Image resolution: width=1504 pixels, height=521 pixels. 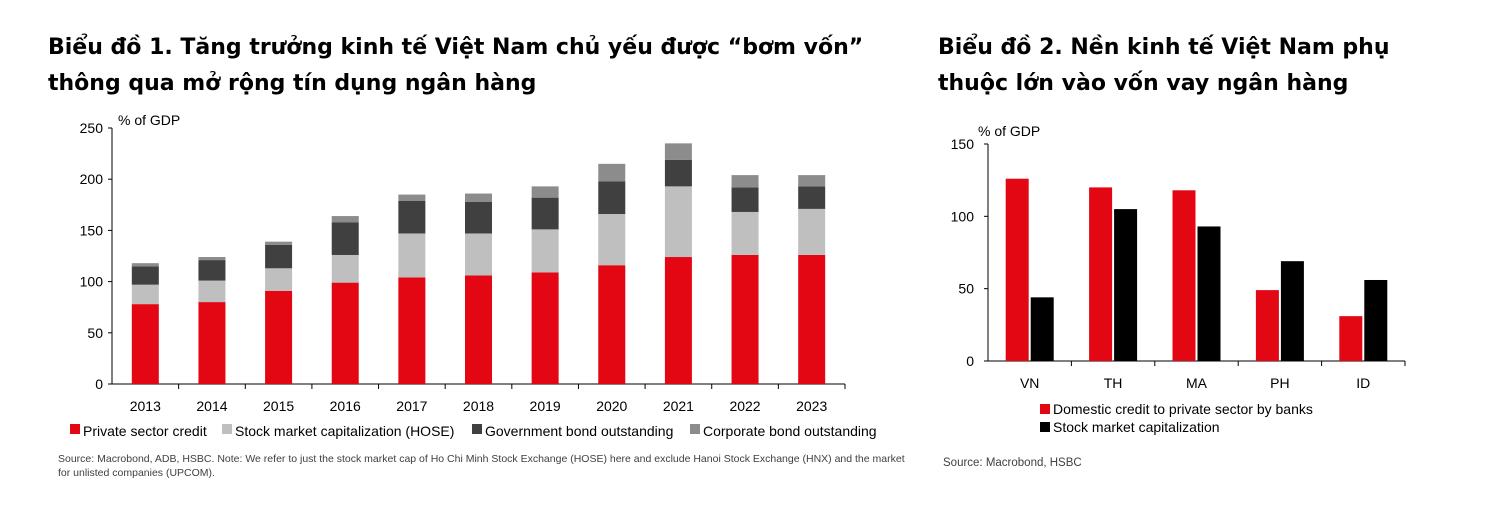 I want to click on bar-private-sector-credit-2017, so click(x=412, y=330).